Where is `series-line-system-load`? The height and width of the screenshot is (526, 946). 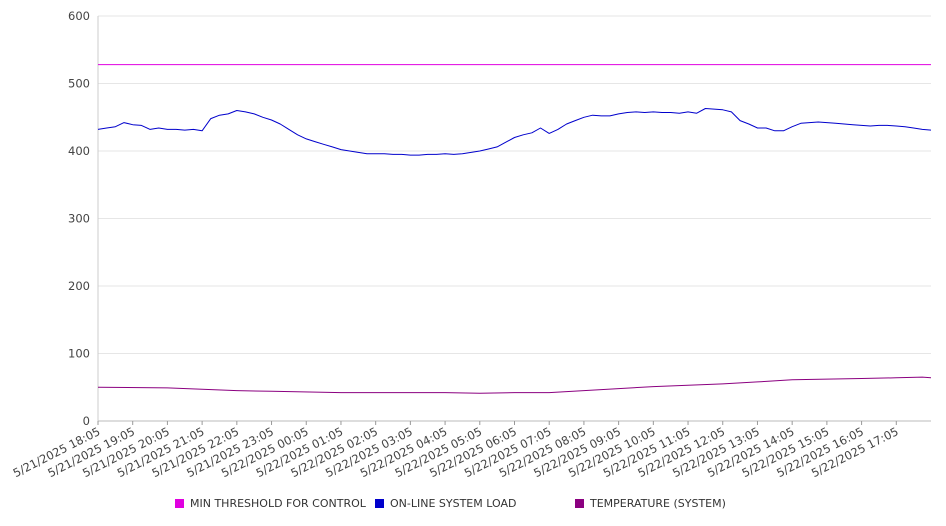
series-line-system-load is located at coordinates (514, 132).